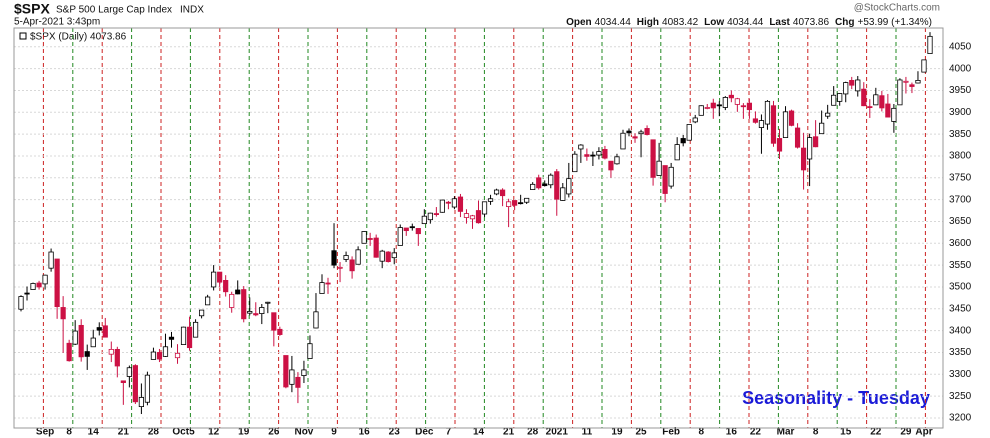 The height and width of the screenshot is (438, 990). Describe the element at coordinates (836, 398) in the screenshot. I see `annotation: Seasonality - Tuesday` at that location.